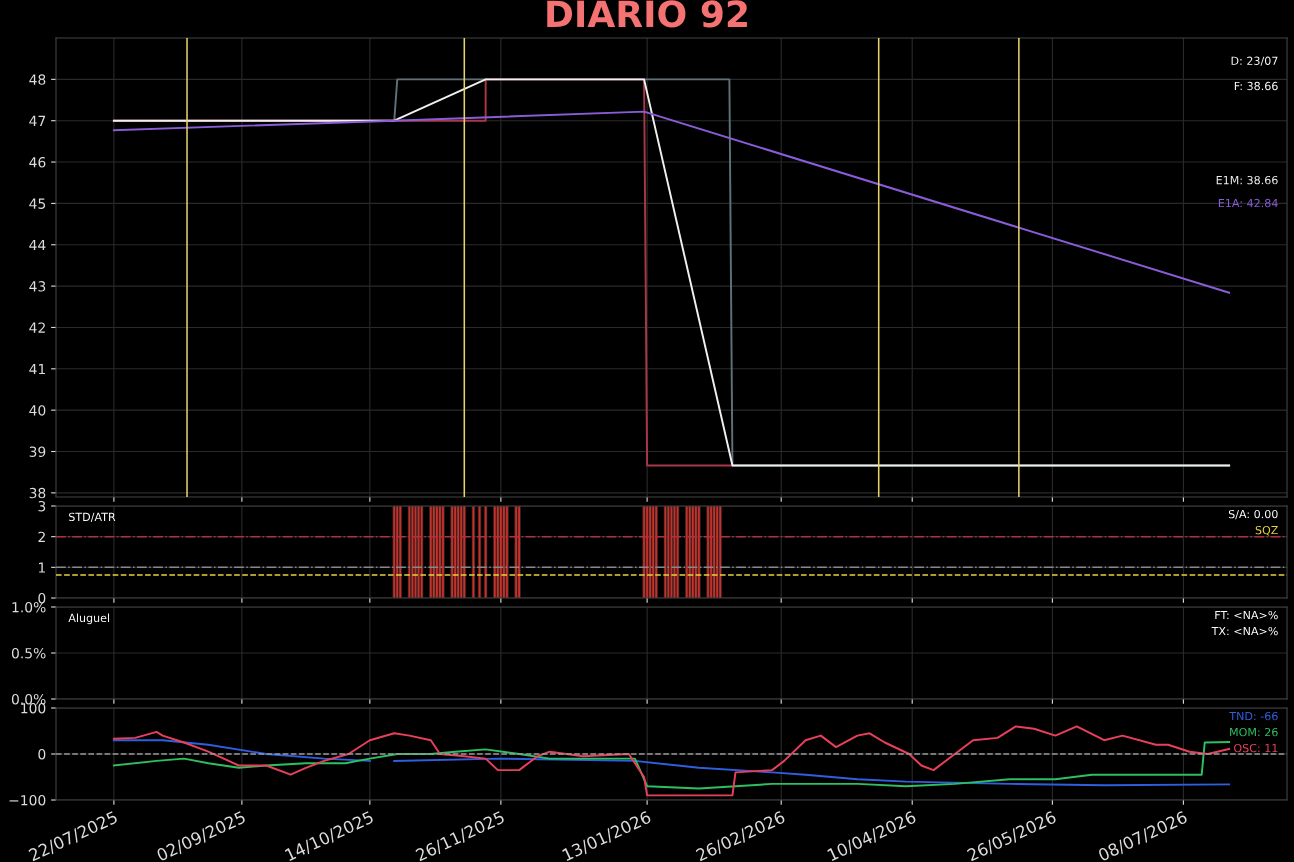 The image size is (1294, 862). I want to click on y-tick-label: 42, so click(37, 327).